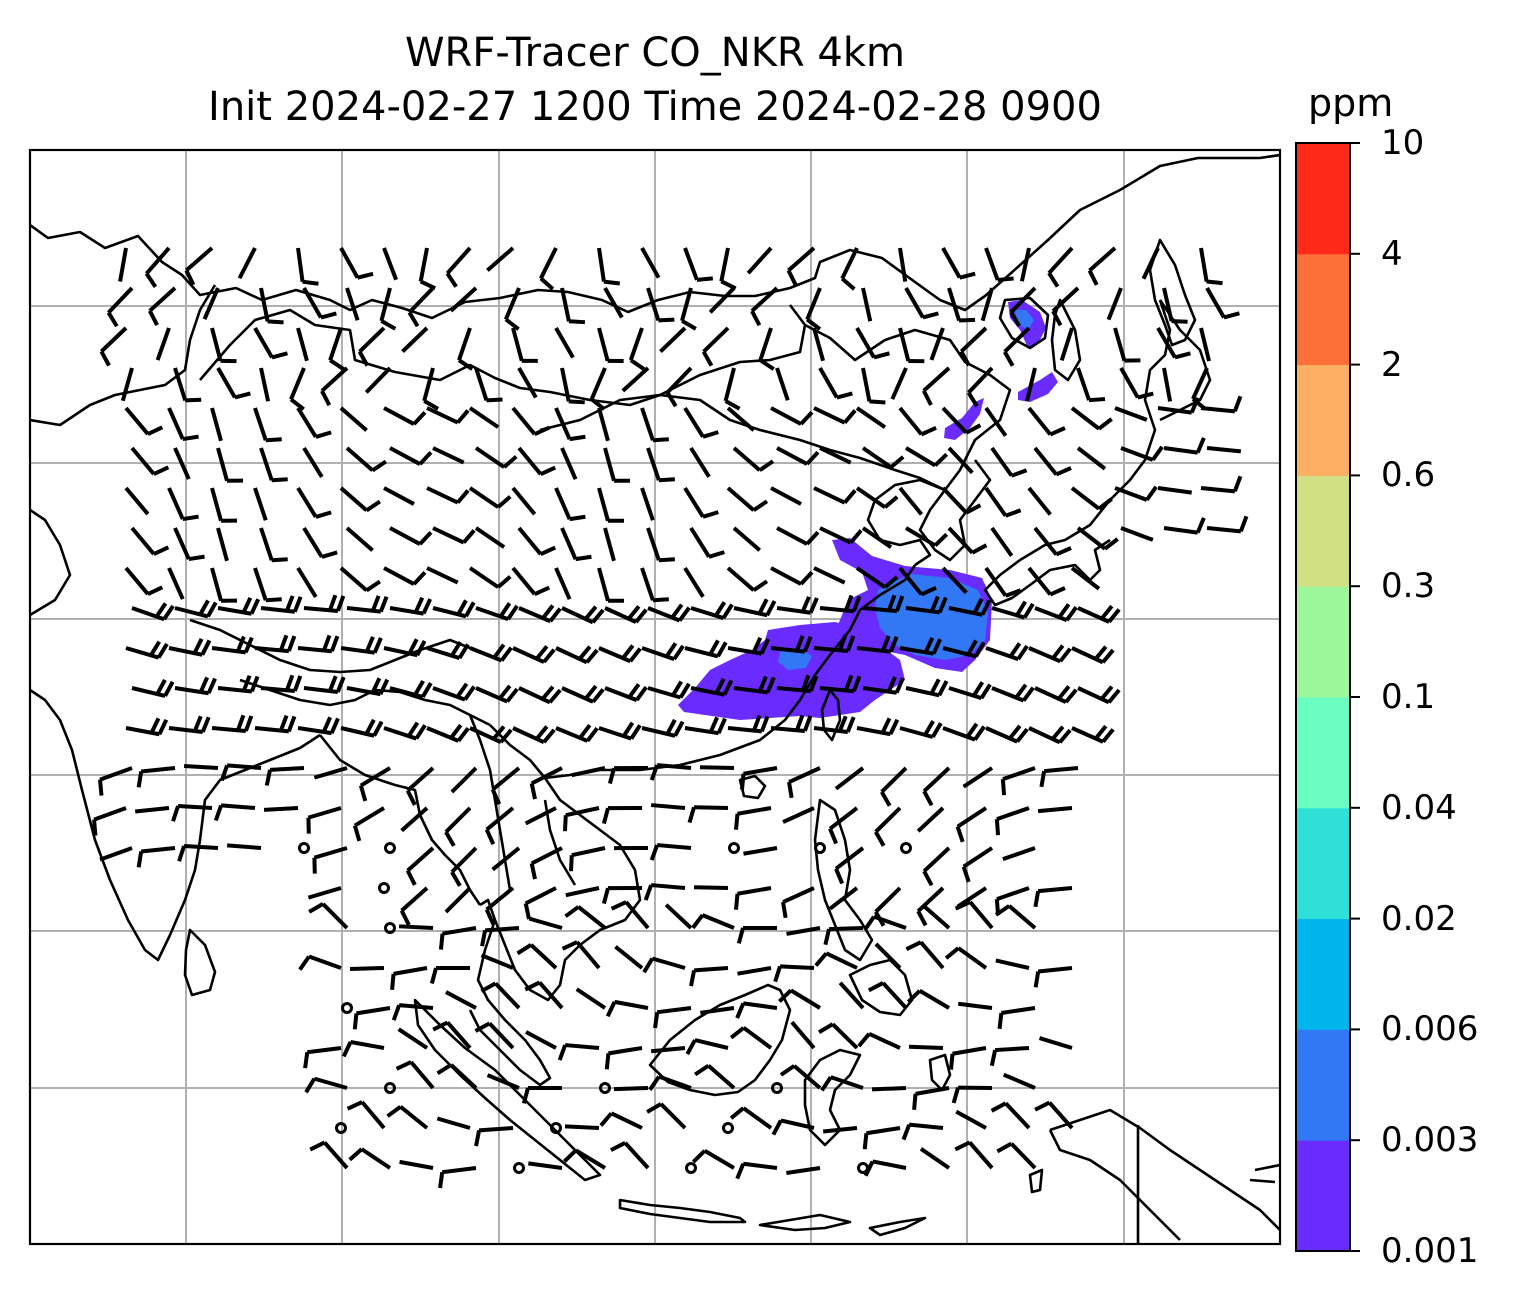 This screenshot has width=1528, height=1306. Describe the element at coordinates (728, 1128) in the screenshot. I see `wind-barb-calm` at that location.